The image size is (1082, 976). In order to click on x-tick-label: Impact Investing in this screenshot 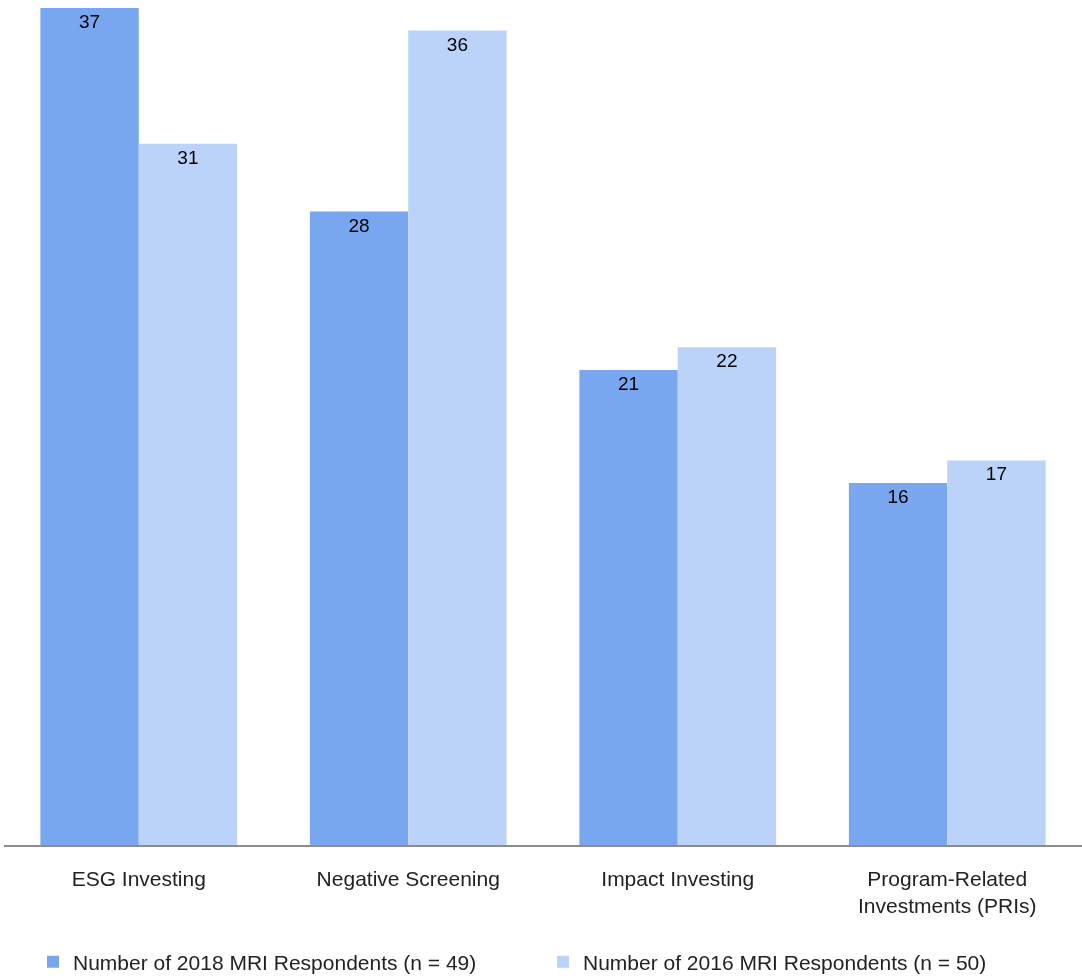, I will do `click(678, 878)`.